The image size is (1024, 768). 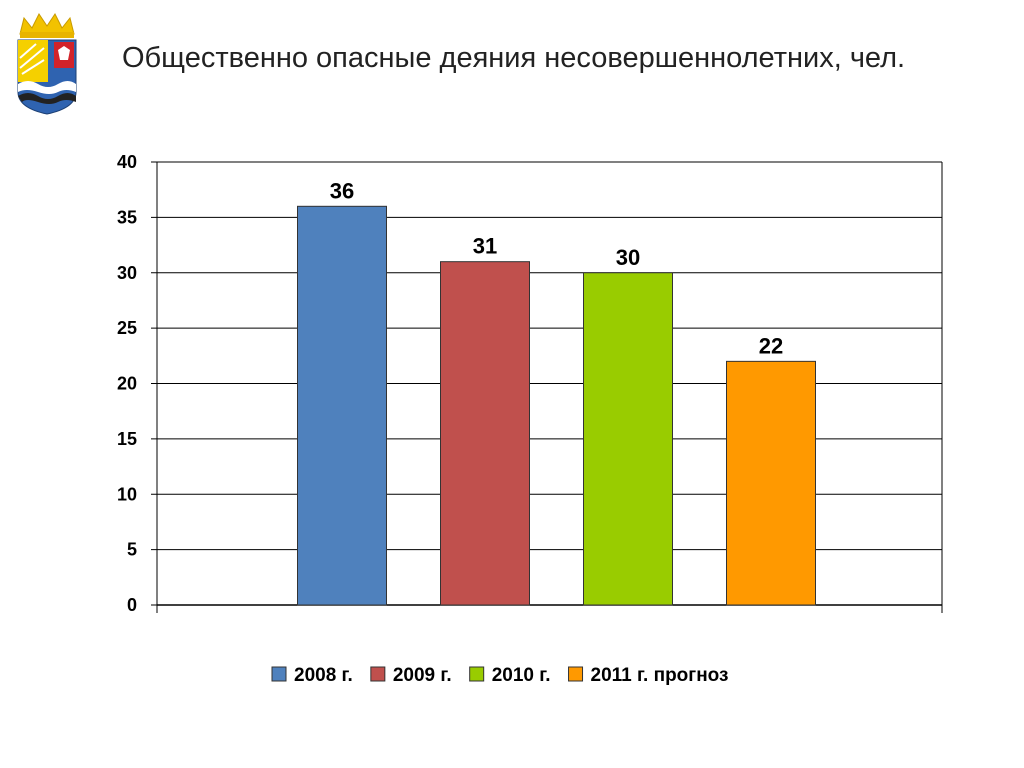 What do you see at coordinates (127, 217) in the screenshot?
I see `y-tick-label: 35` at bounding box center [127, 217].